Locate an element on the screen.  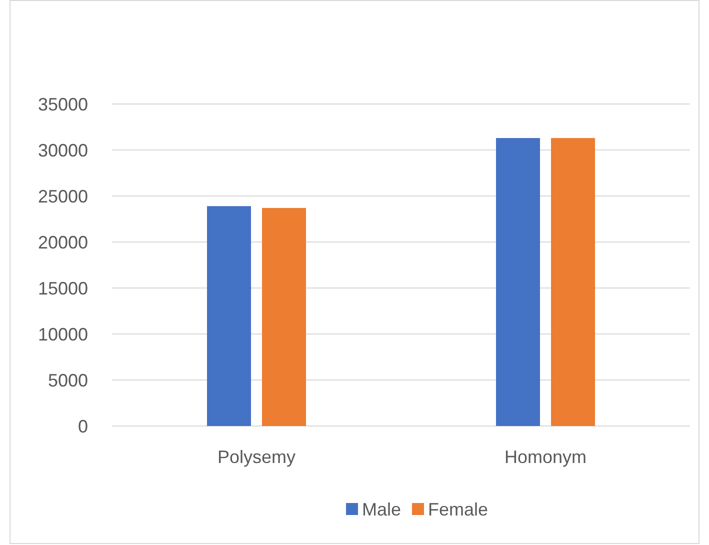
y-tick-label: 15000 is located at coordinates (63, 288).